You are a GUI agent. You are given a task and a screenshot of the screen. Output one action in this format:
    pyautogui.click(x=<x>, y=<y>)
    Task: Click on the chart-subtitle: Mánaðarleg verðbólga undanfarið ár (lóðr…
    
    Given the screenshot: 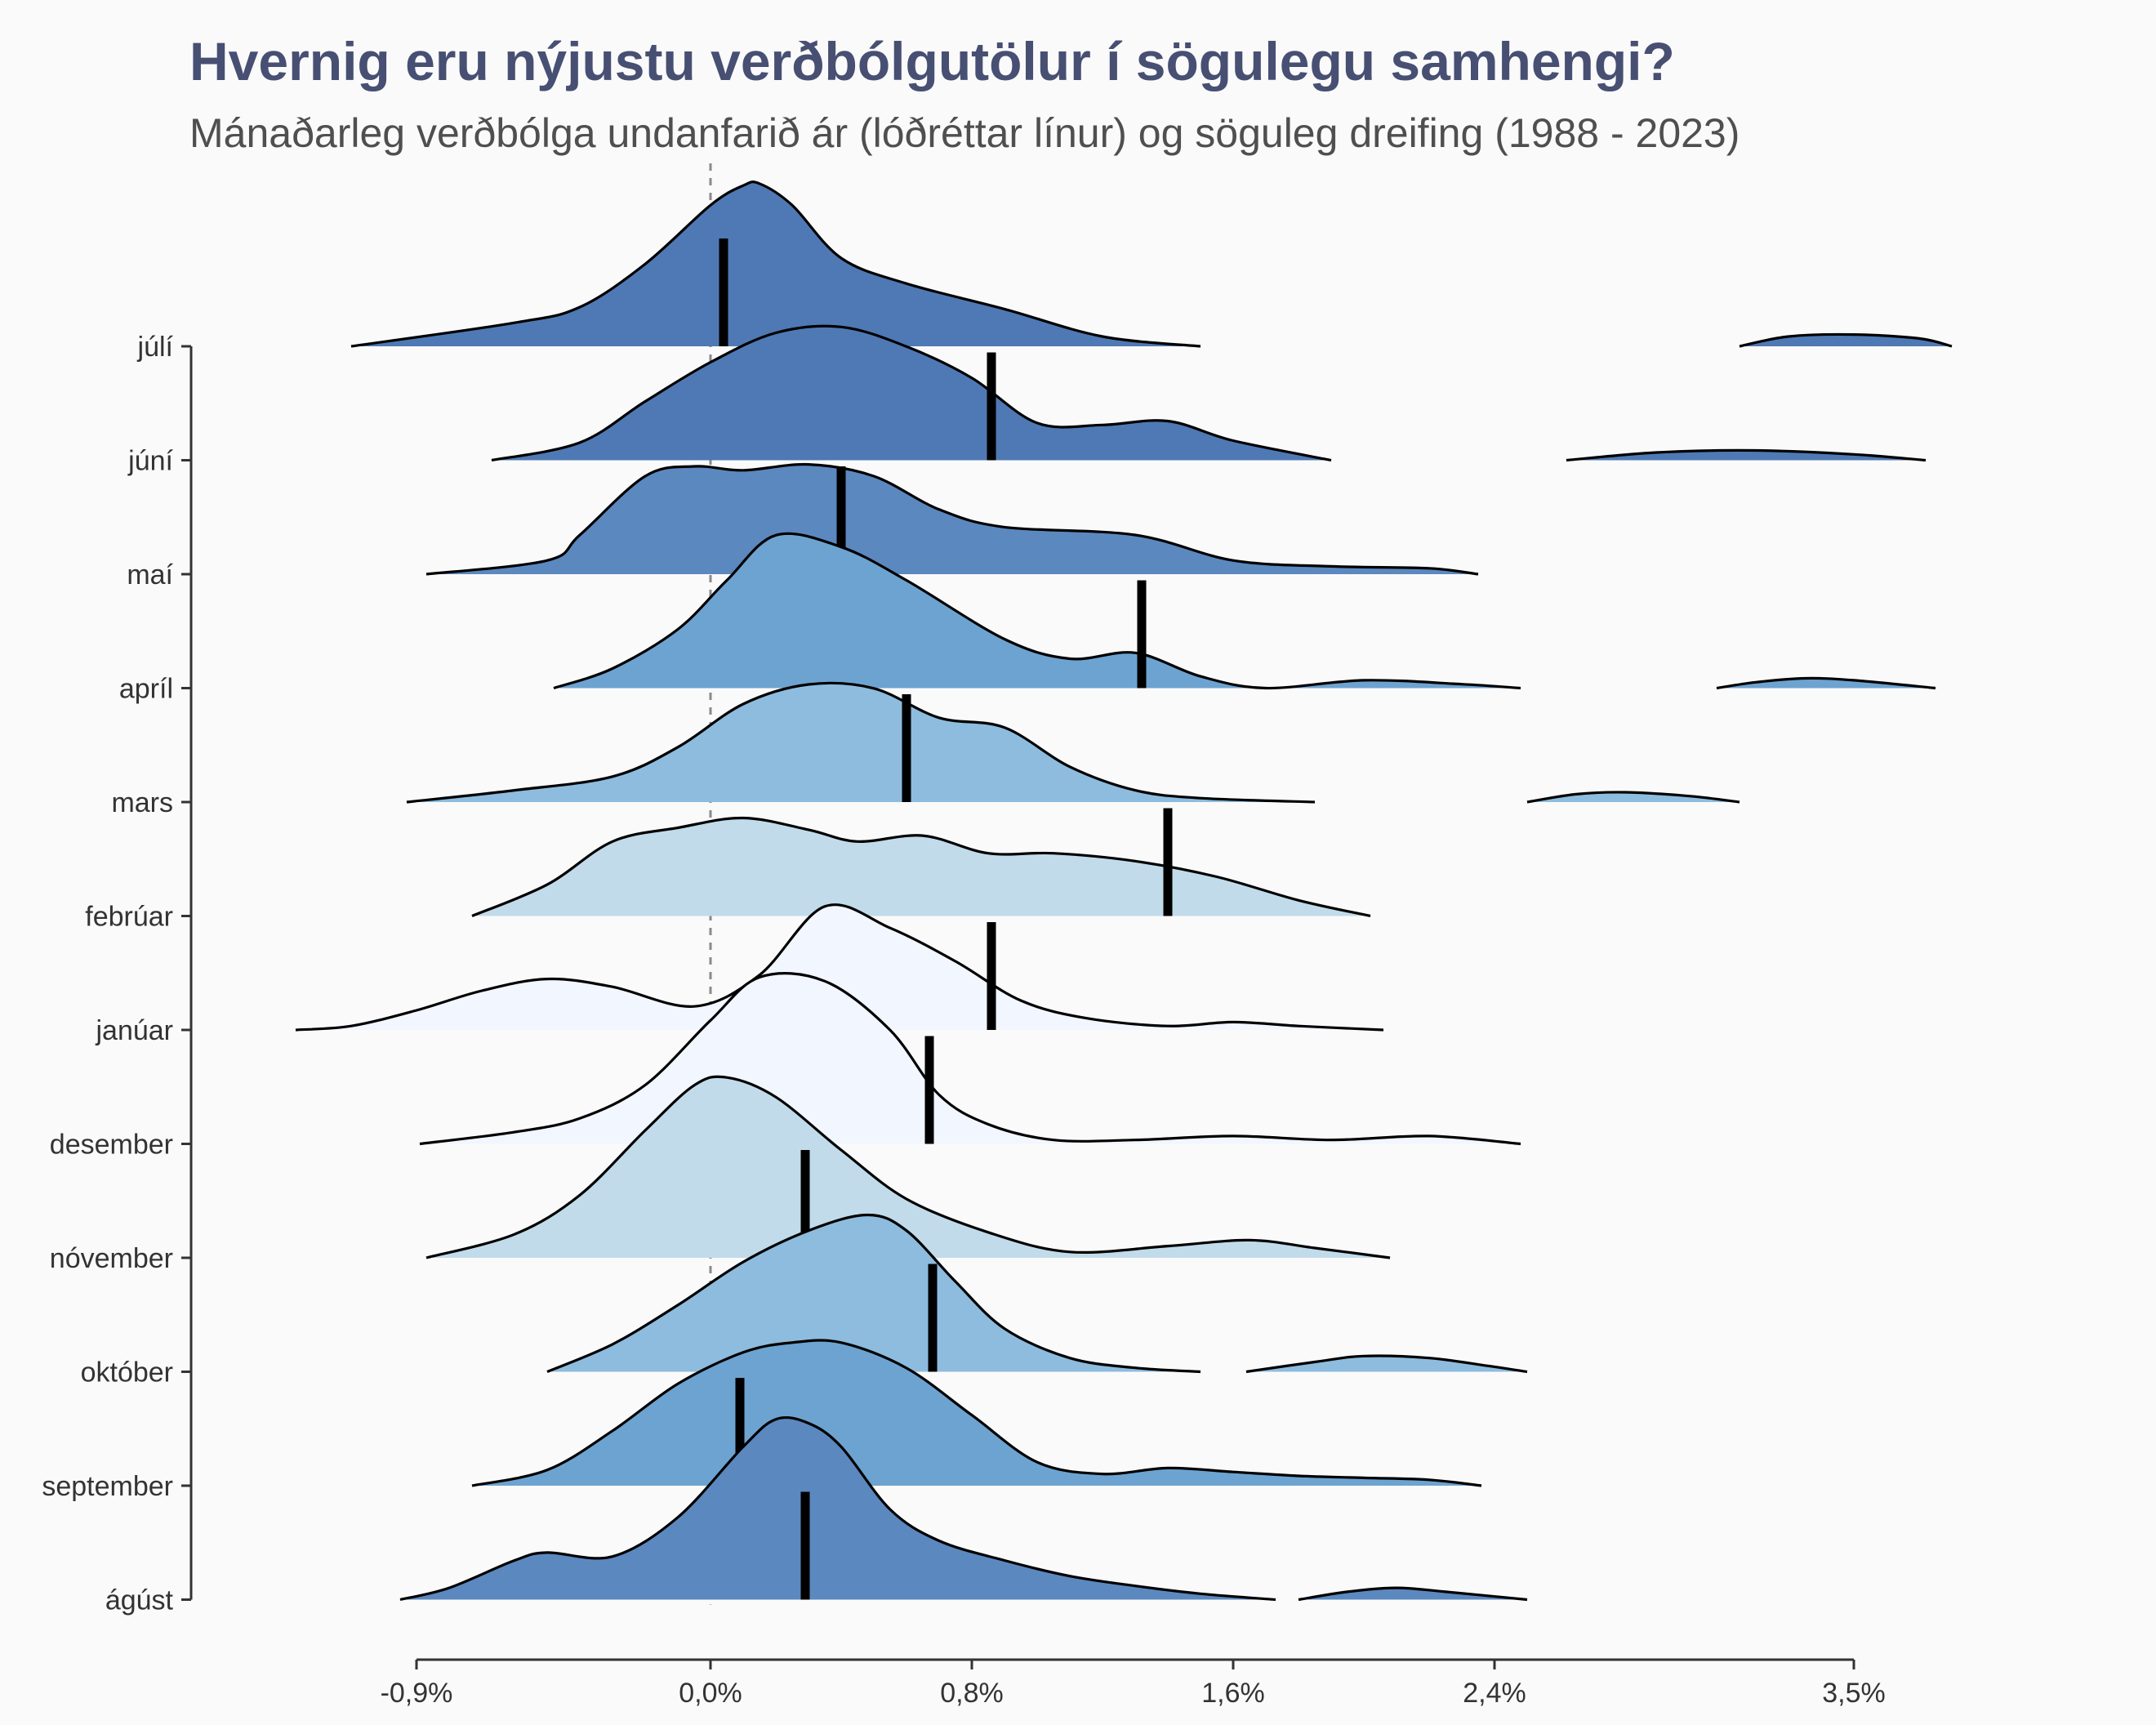 What is the action you would take?
    pyautogui.click(x=964, y=133)
    